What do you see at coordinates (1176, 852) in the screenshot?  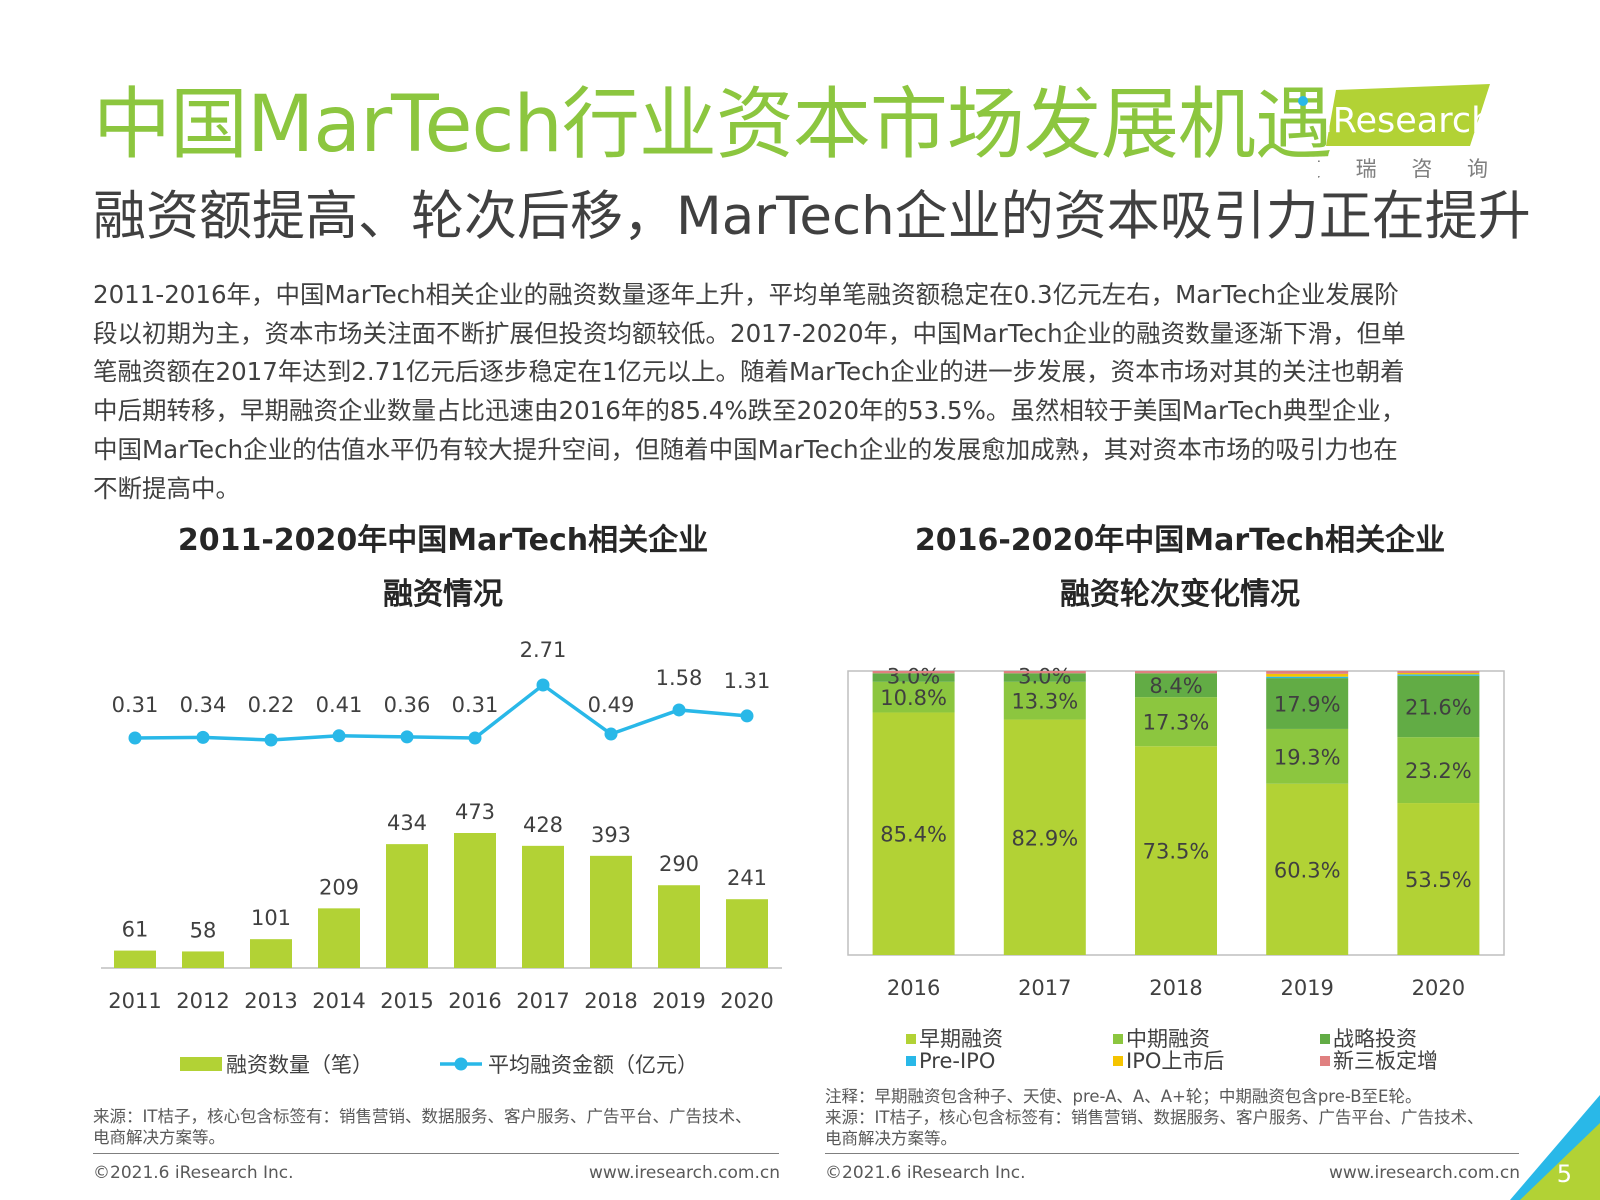 I see `stack-label-早期融资-2018: 73.5%` at bounding box center [1176, 852].